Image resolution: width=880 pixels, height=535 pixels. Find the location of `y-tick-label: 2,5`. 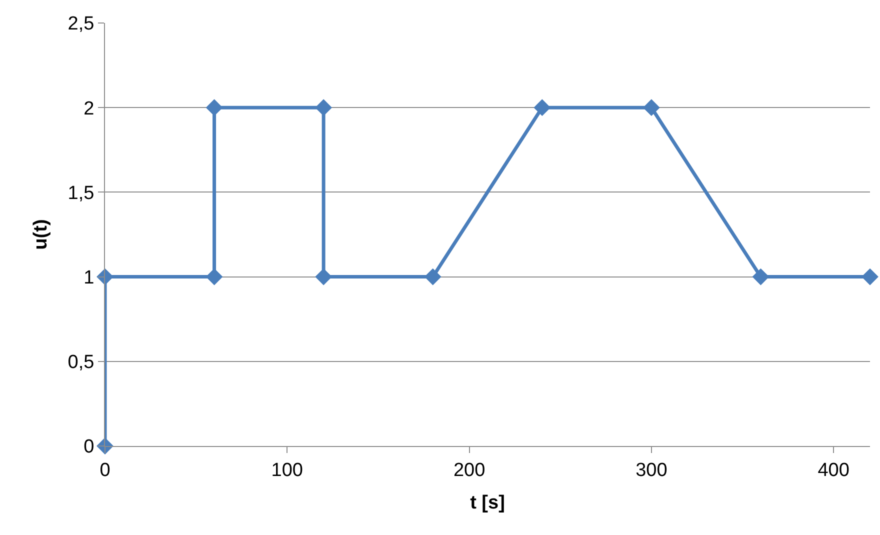

y-tick-label: 2,5 is located at coordinates (81, 24).